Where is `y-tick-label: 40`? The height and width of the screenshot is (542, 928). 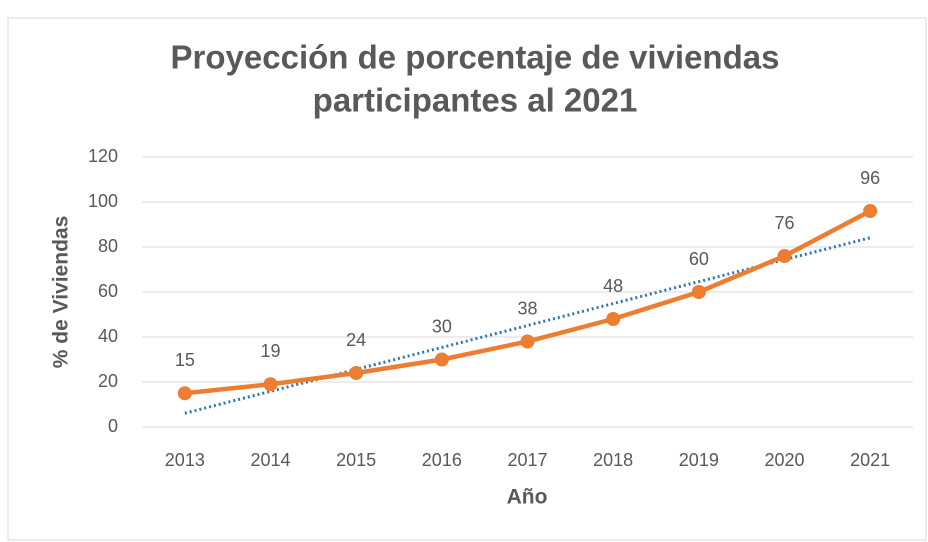 y-tick-label: 40 is located at coordinates (108, 336).